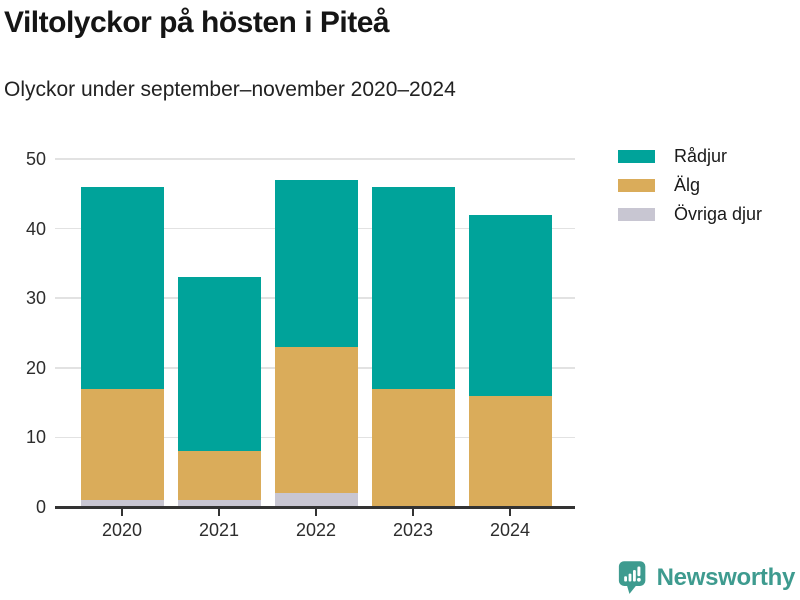  What do you see at coordinates (316, 420) in the screenshot?
I see `bar-segment-älg-2022` at bounding box center [316, 420].